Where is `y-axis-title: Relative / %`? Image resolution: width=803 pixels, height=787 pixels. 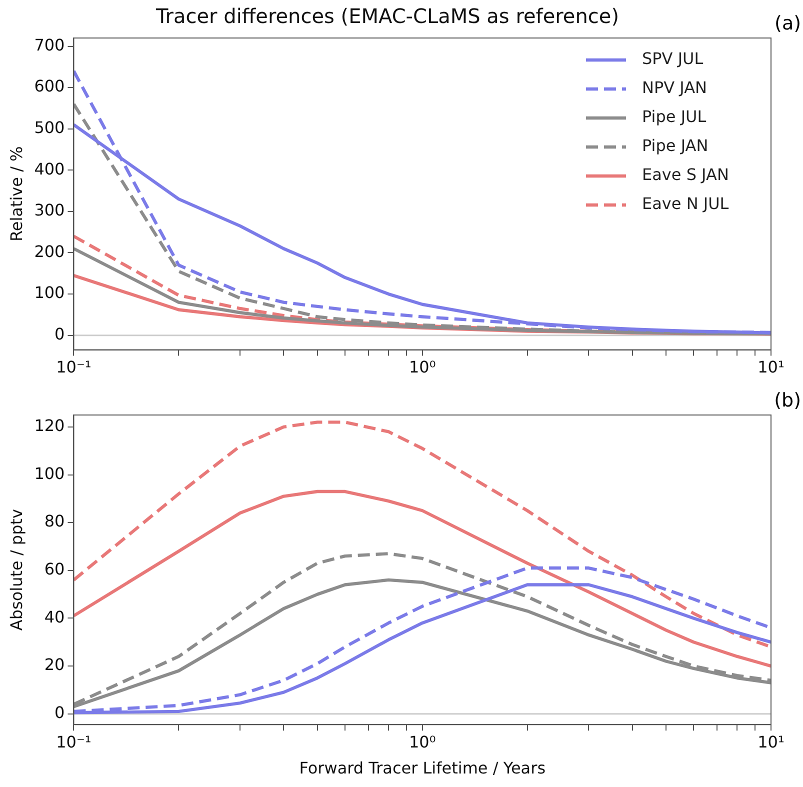 y-axis-title: Relative / % is located at coordinates (16, 194).